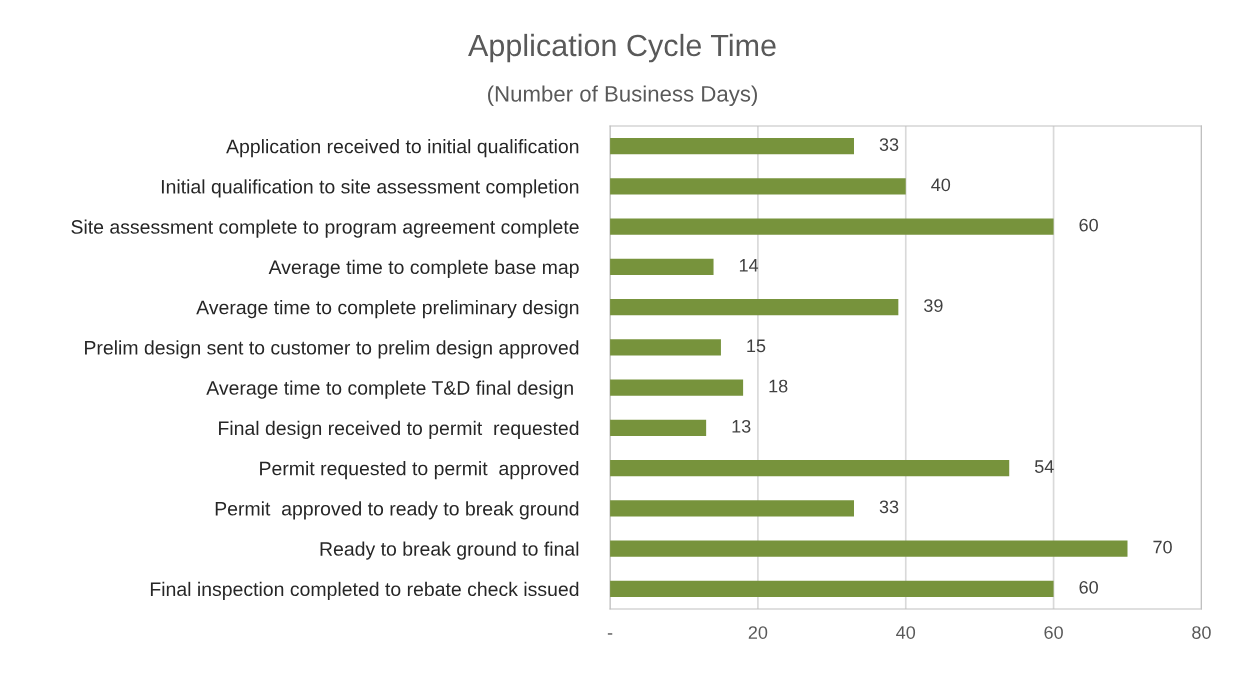  I want to click on y-tick-label: Average time to complete preliminary design, so click(387, 309).